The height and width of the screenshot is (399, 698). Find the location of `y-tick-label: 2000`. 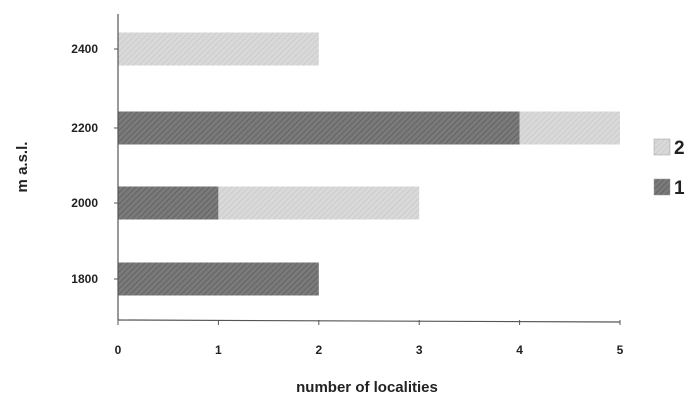

y-tick-label: 2000 is located at coordinates (84, 203).